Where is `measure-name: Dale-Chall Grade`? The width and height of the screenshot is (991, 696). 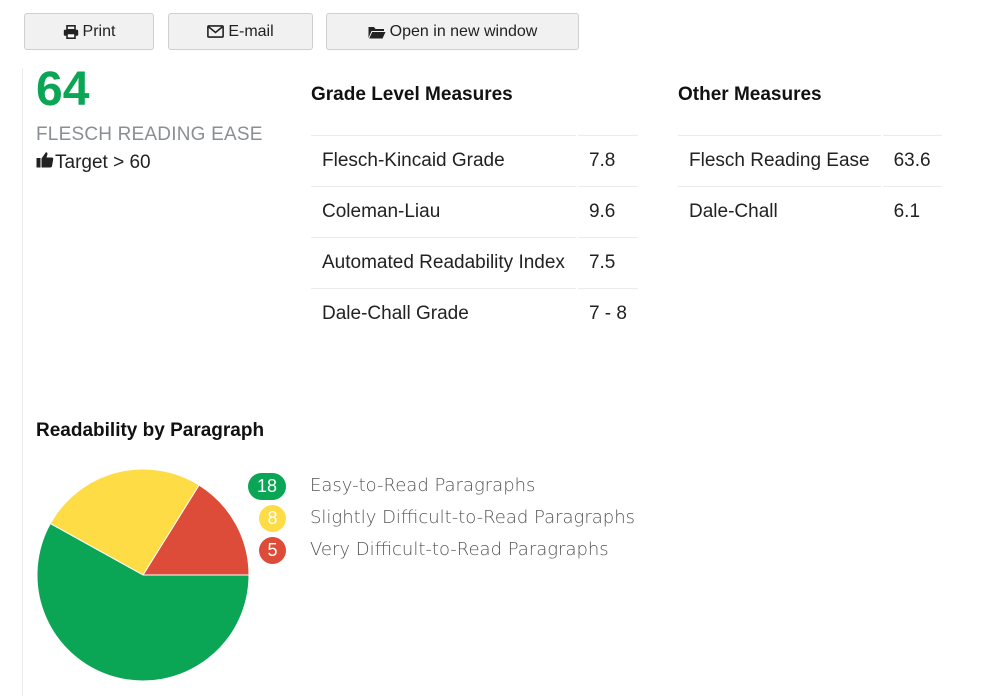
measure-name: Dale-Chall Grade is located at coordinates (444, 314).